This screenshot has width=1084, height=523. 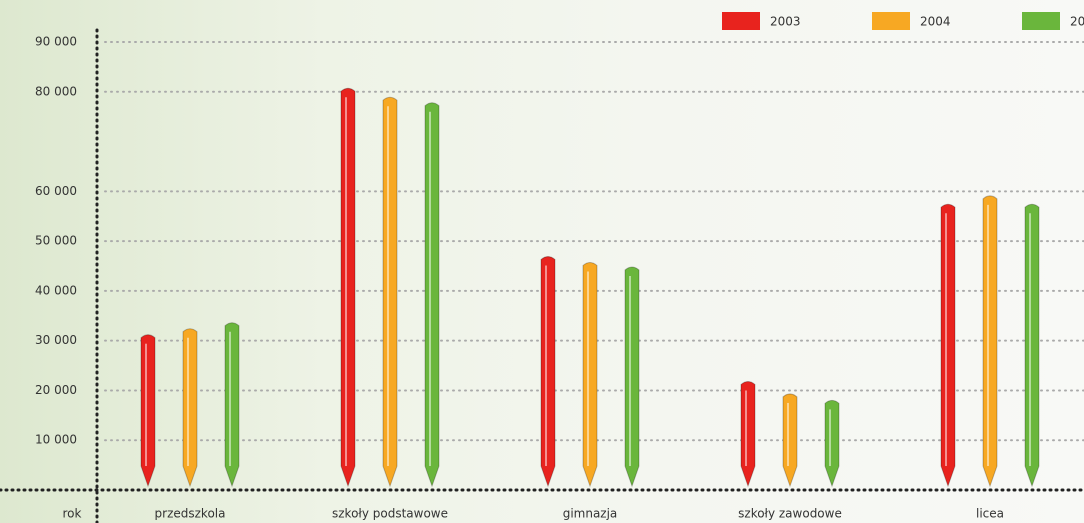 I want to click on y-tick-label: 10 000, so click(x=56, y=440).